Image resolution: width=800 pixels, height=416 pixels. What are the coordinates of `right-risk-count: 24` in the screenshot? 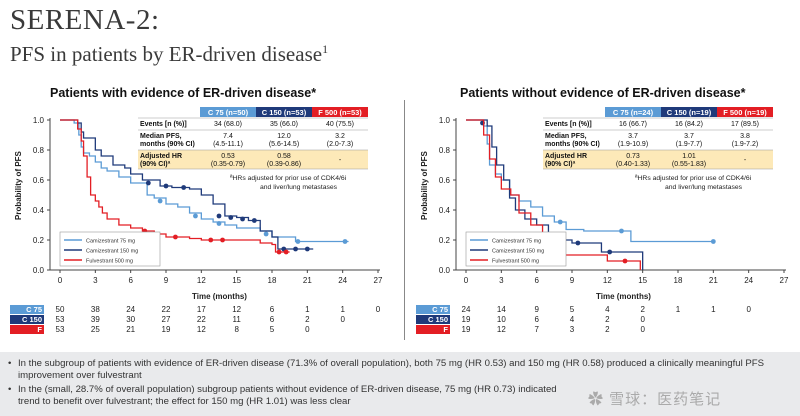 It's located at (466, 309).